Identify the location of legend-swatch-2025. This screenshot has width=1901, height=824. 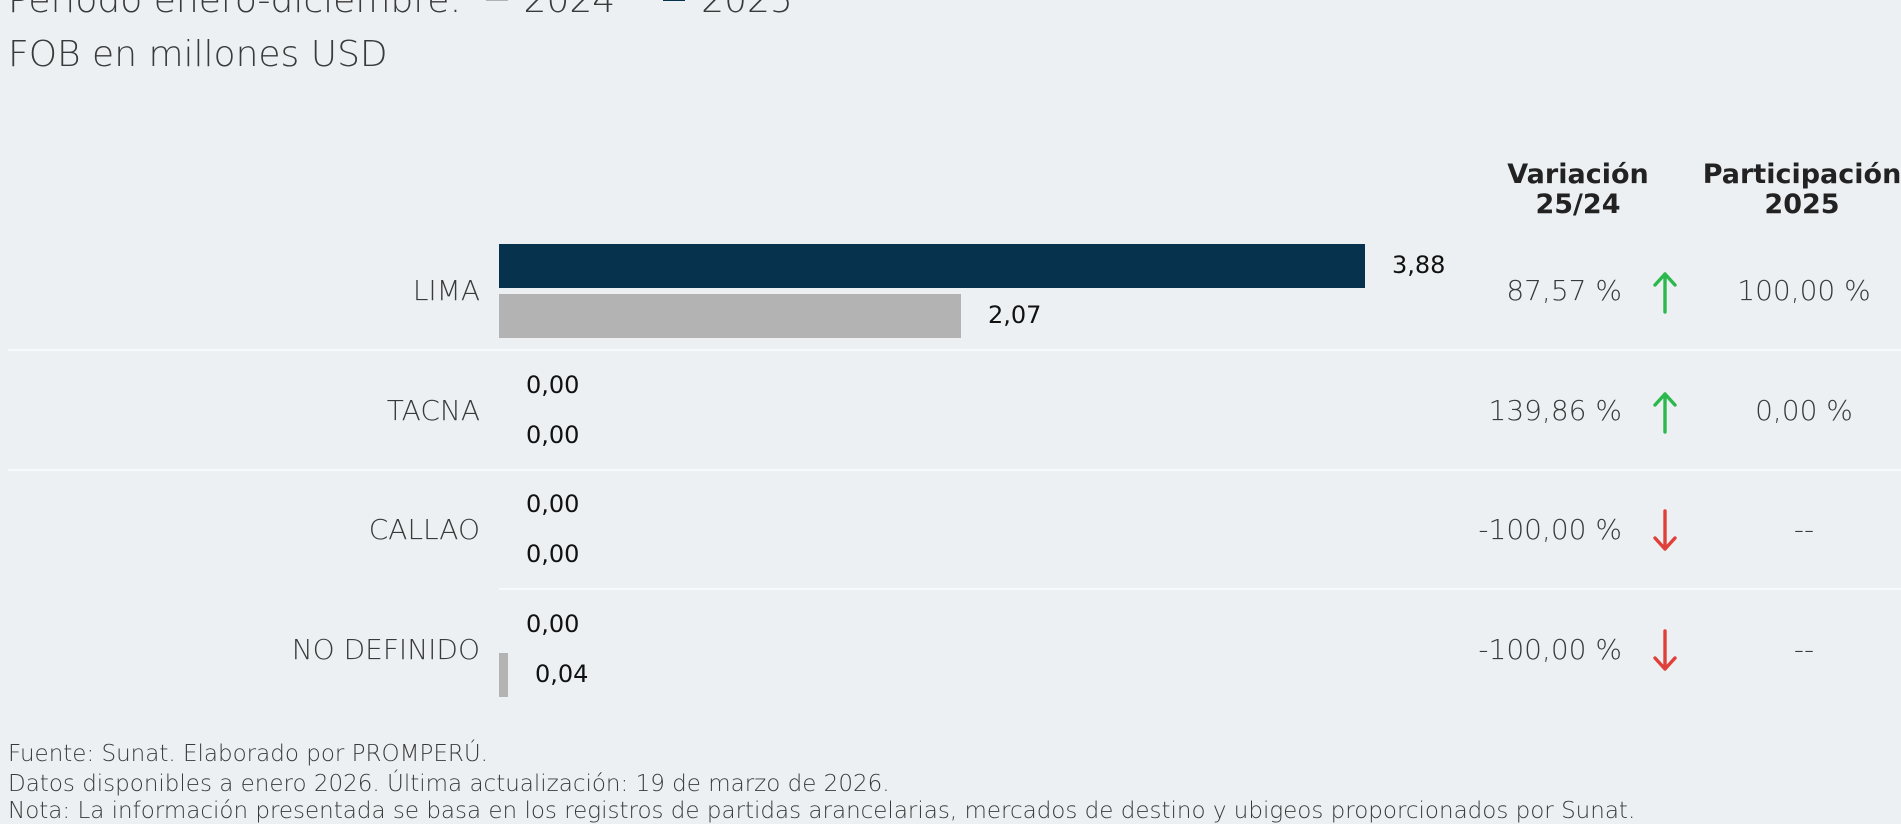
(674, 0).